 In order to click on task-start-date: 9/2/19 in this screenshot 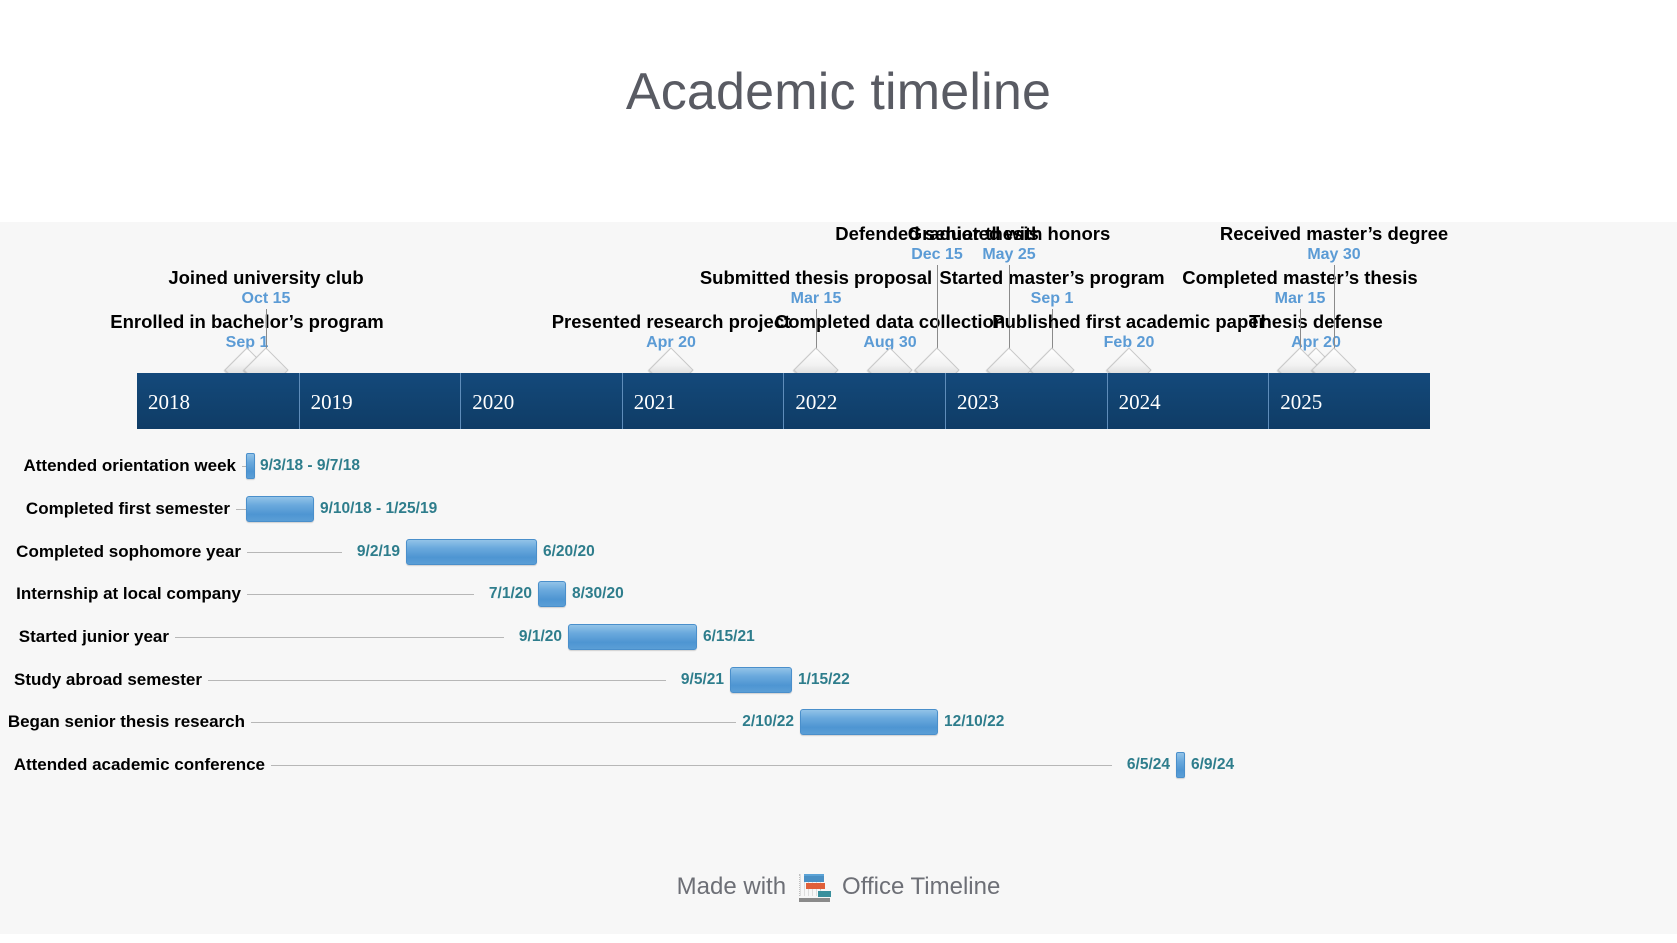, I will do `click(378, 551)`.